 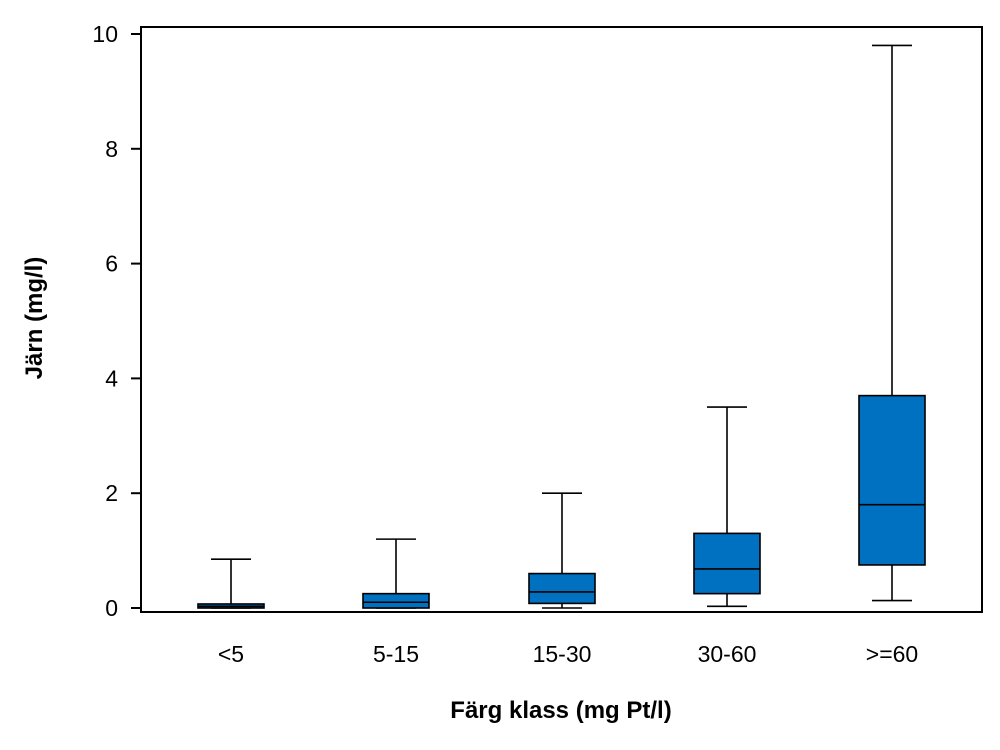 What do you see at coordinates (105, 34) in the screenshot?
I see `y-tick-label: 10` at bounding box center [105, 34].